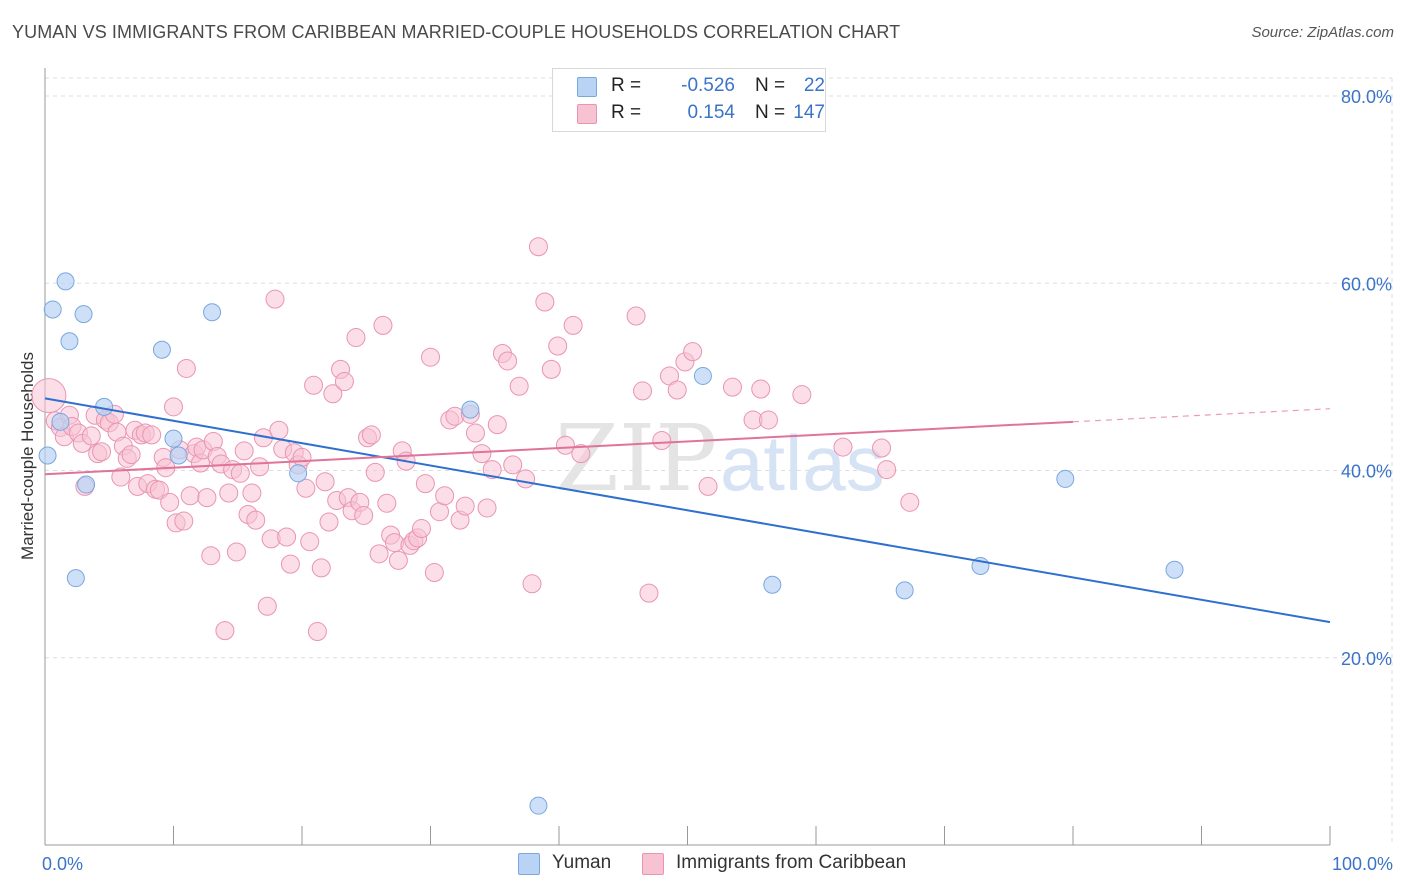  What do you see at coordinates (791, 862) in the screenshot?
I see `bottom-legend-caribbean-label: Immigrants from Caribbean` at bounding box center [791, 862].